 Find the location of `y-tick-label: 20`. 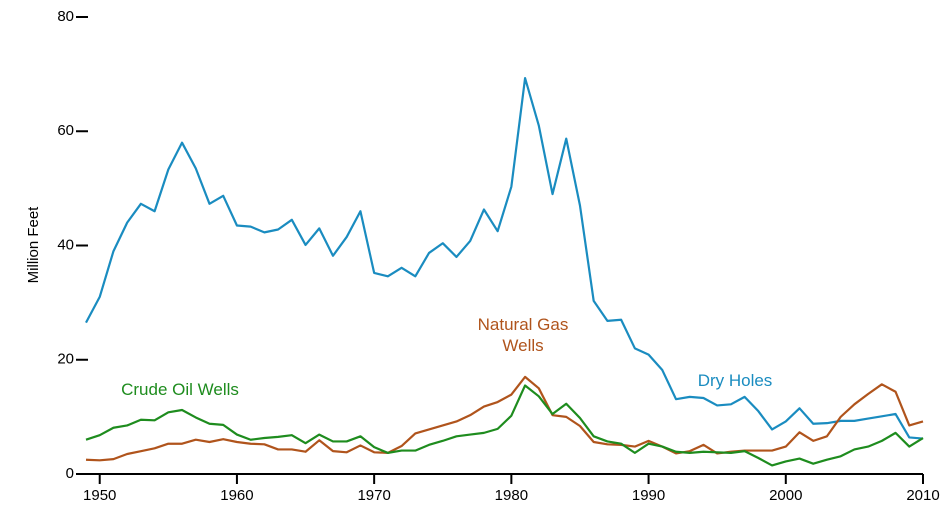

y-tick-label: 20 is located at coordinates (65, 359).